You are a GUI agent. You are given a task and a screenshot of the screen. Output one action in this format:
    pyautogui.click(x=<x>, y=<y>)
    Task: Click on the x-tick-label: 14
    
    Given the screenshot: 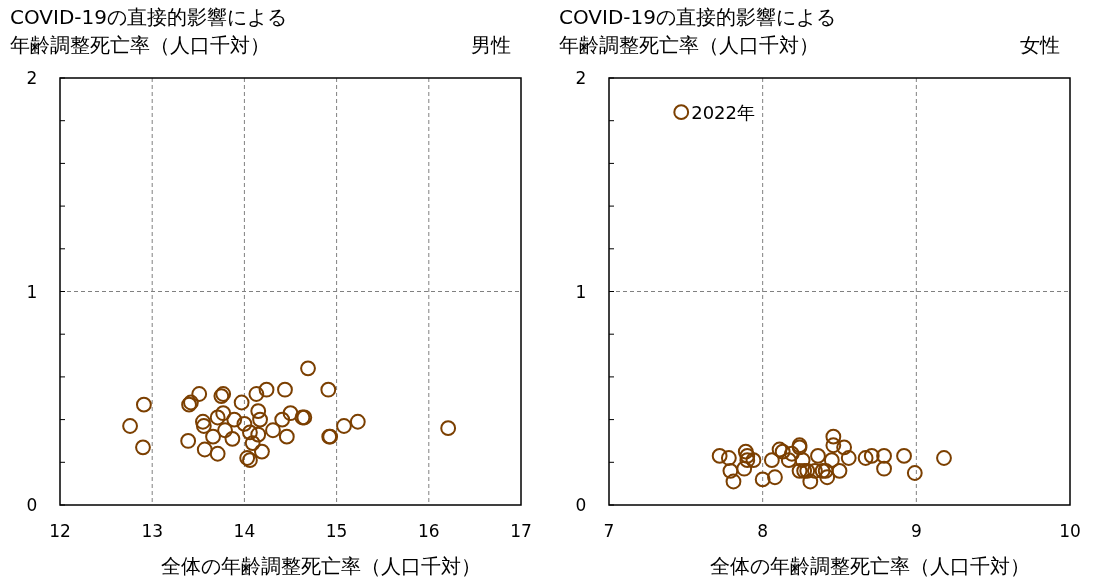 What is the action you would take?
    pyautogui.click(x=244, y=531)
    